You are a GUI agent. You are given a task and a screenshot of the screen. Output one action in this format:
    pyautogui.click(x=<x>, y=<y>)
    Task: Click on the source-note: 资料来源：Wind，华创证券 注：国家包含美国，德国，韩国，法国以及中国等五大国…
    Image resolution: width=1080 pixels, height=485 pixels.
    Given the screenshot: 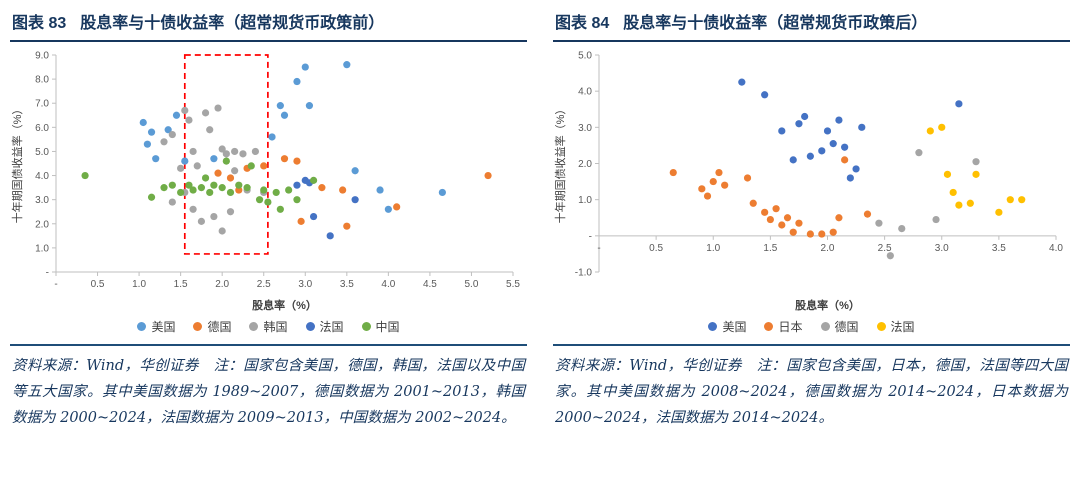 What is the action you would take?
    pyautogui.click(x=268, y=392)
    